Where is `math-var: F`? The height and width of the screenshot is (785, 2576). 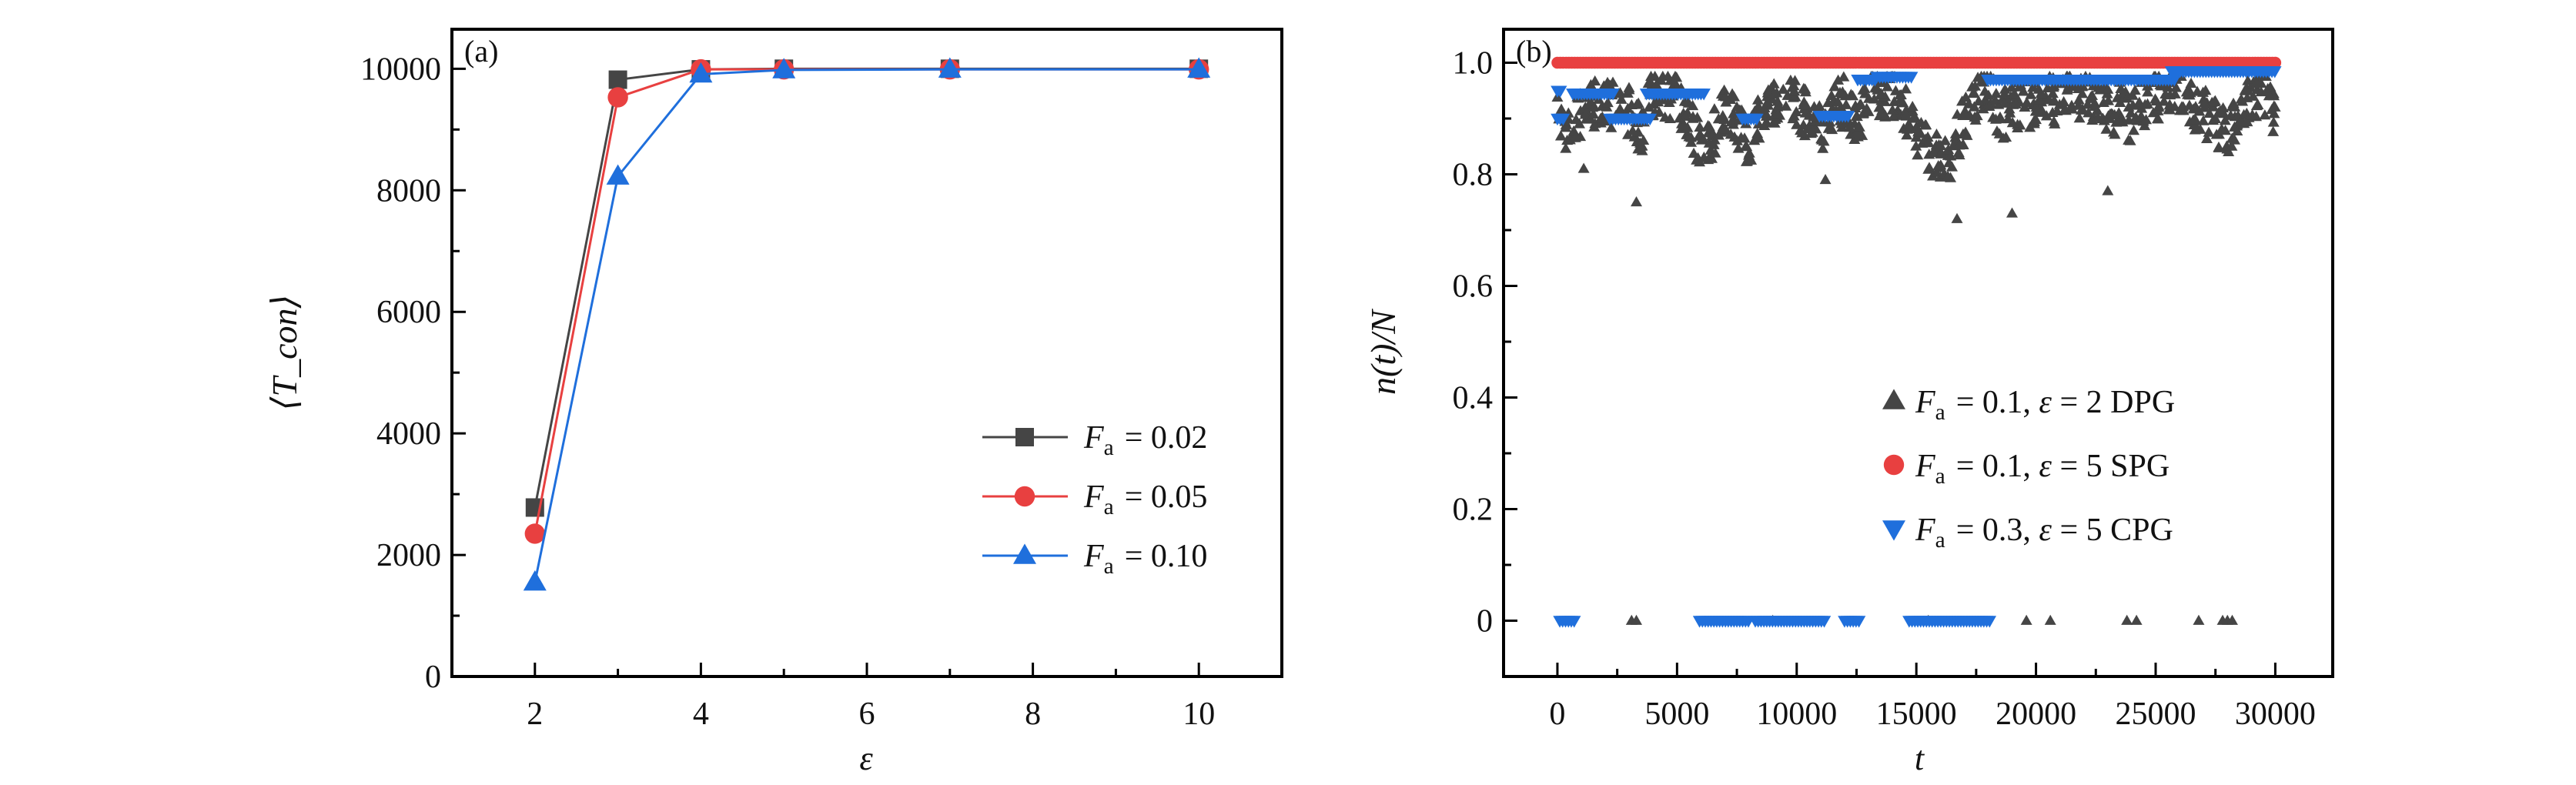 math-var: F is located at coordinates (1925, 530).